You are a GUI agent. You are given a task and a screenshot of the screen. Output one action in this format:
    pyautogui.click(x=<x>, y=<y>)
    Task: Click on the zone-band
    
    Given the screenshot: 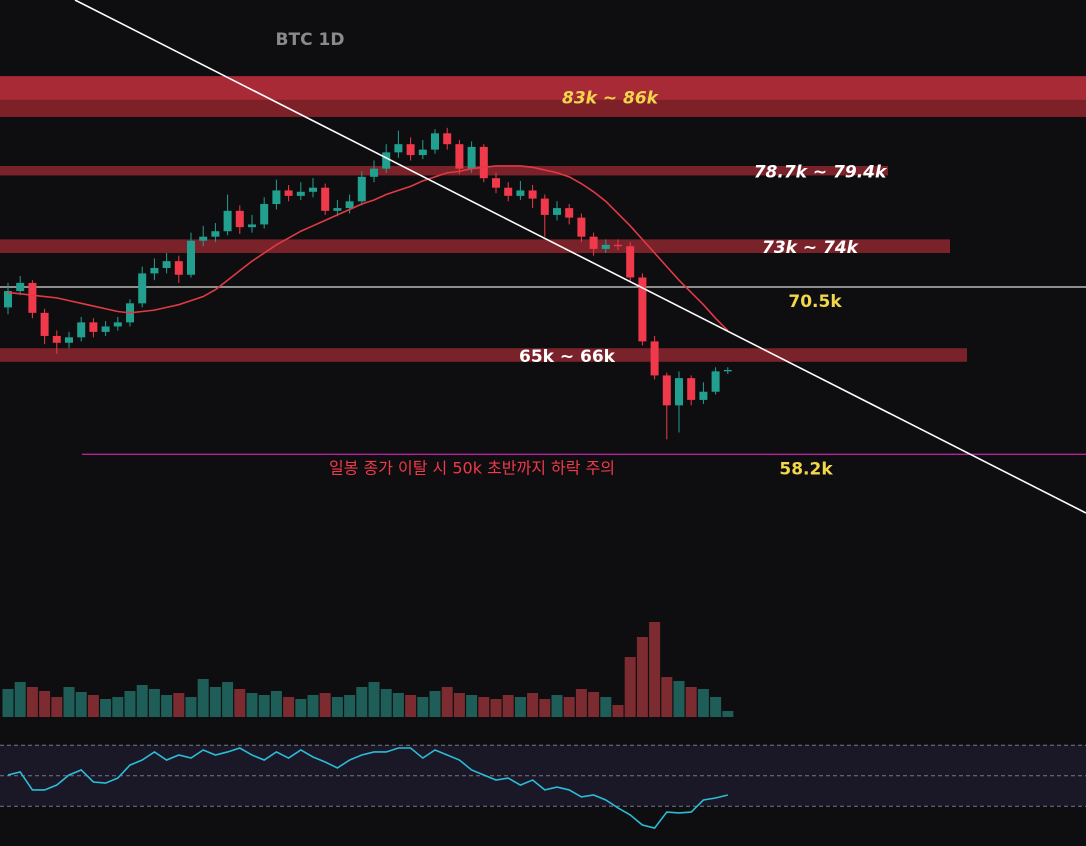 What is the action you would take?
    pyautogui.click(x=483, y=355)
    